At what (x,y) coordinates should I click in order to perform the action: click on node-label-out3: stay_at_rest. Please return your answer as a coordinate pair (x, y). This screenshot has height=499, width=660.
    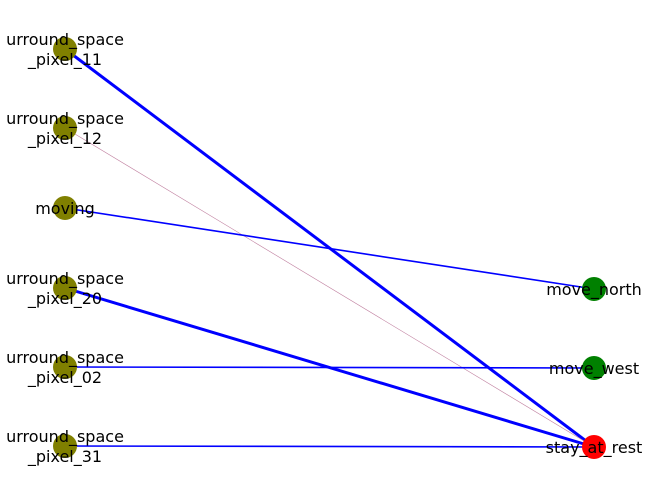
    Looking at the image, I should click on (594, 448).